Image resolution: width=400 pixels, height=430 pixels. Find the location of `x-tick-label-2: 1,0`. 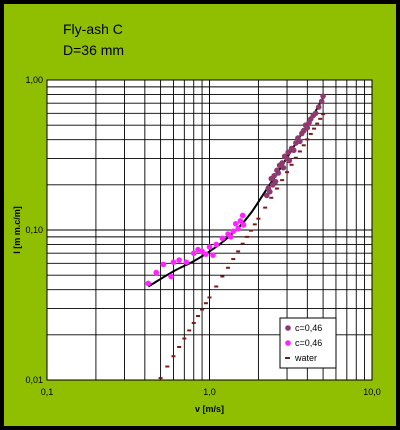

x-tick-label-2: 1,0 is located at coordinates (209, 392).